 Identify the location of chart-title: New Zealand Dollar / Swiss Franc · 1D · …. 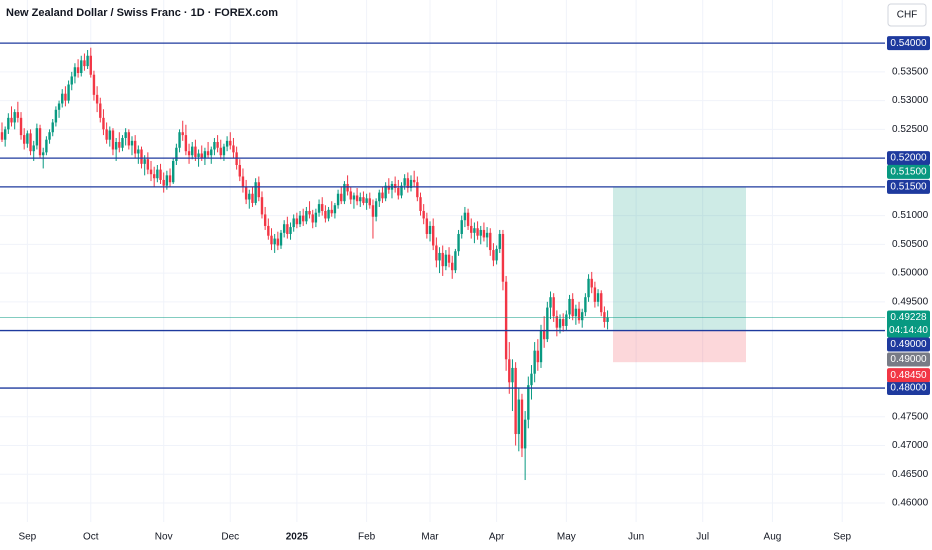
(142, 13).